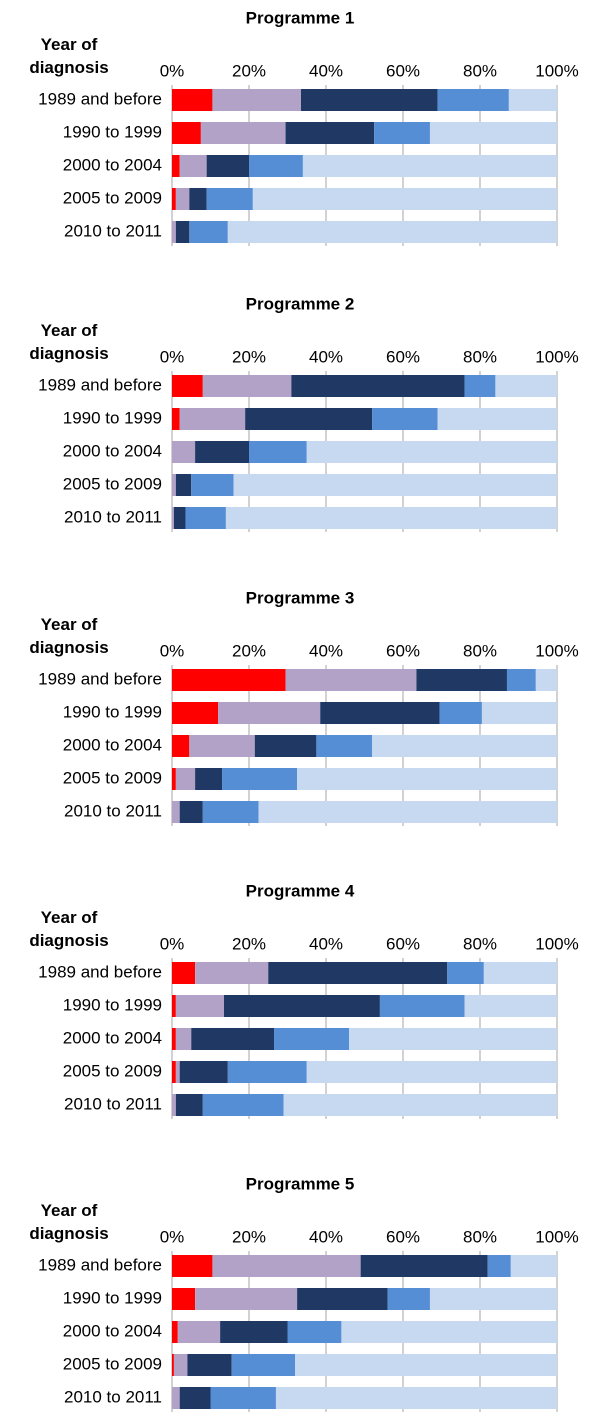 Image resolution: width=595 pixels, height=1416 pixels. What do you see at coordinates (326, 943) in the screenshot?
I see `x-tick-label: 40%` at bounding box center [326, 943].